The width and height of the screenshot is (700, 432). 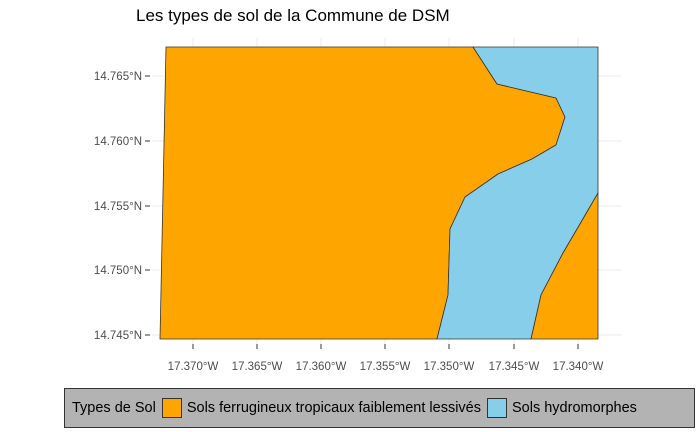 I want to click on y-tick-label-3: 14.755°N, so click(x=118, y=207).